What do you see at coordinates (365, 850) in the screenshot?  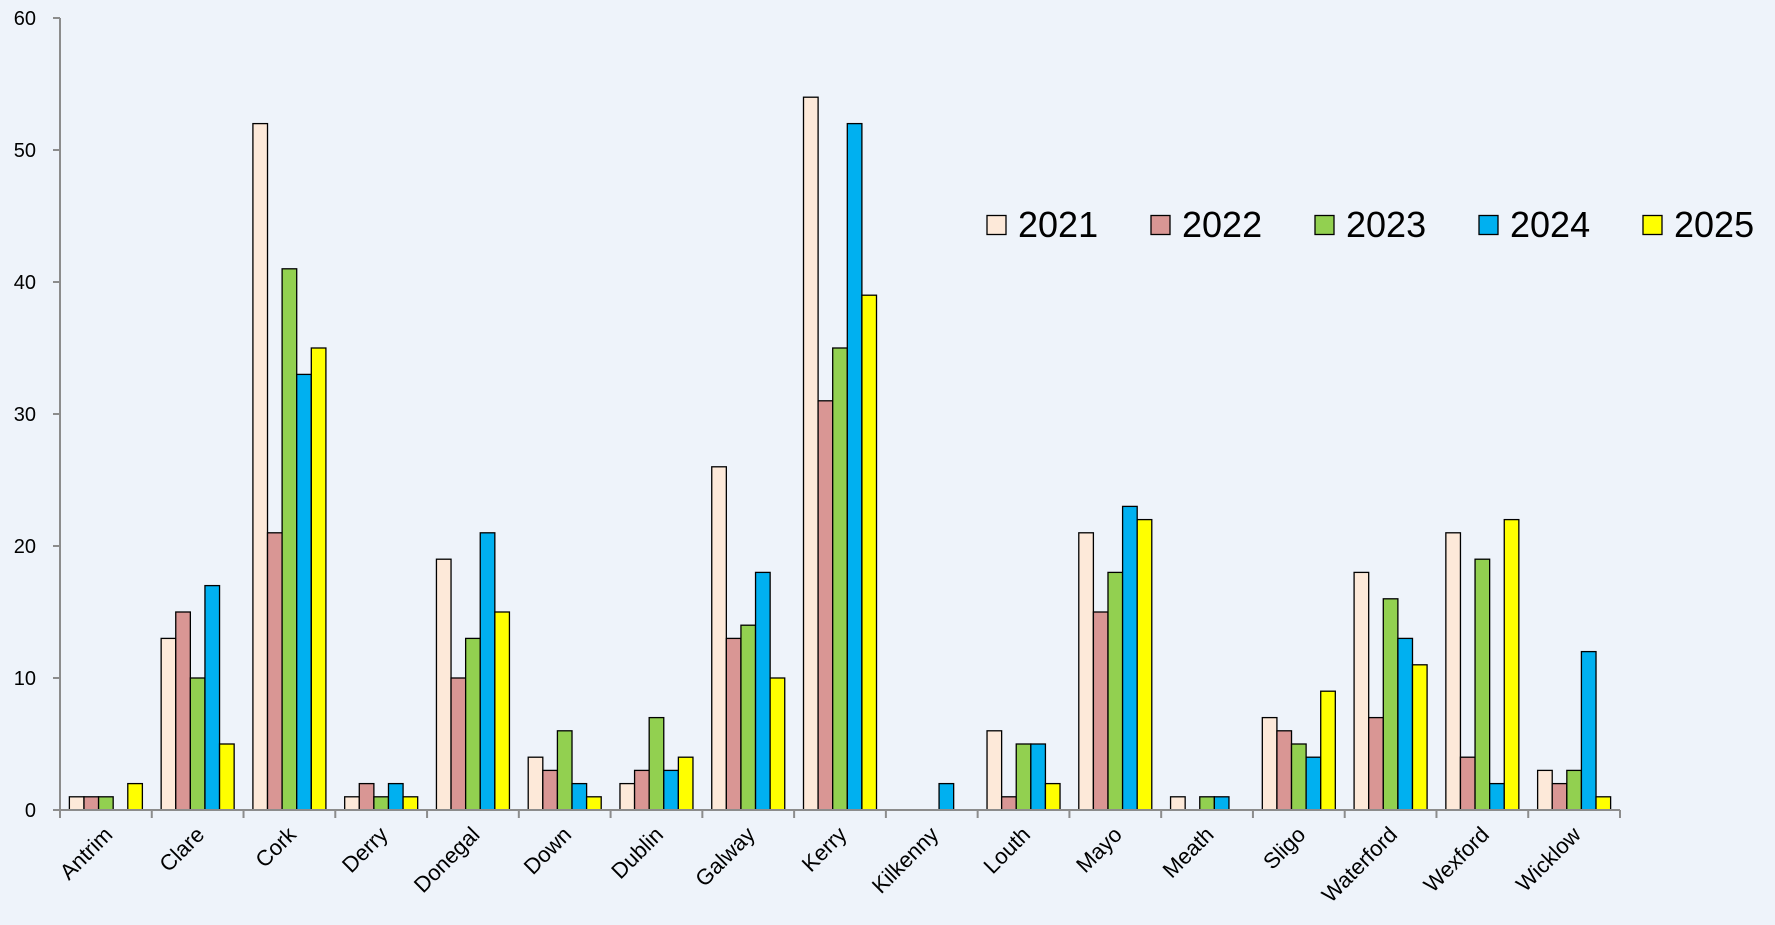 I see `x-tick-label-derry: Derry` at bounding box center [365, 850].